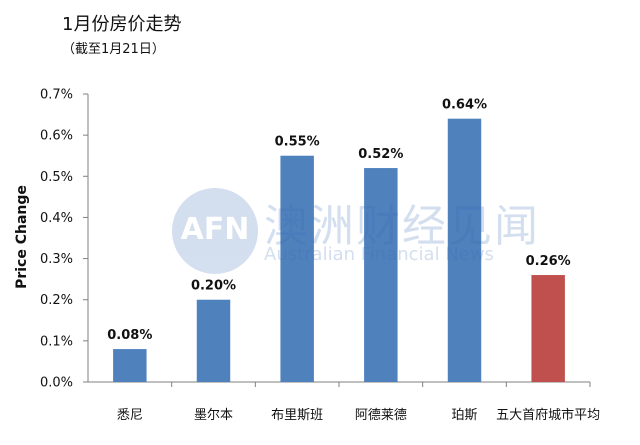 This screenshot has height=445, width=640. Describe the element at coordinates (56, 341) in the screenshot. I see `y-tick-label: 0.1%` at that location.